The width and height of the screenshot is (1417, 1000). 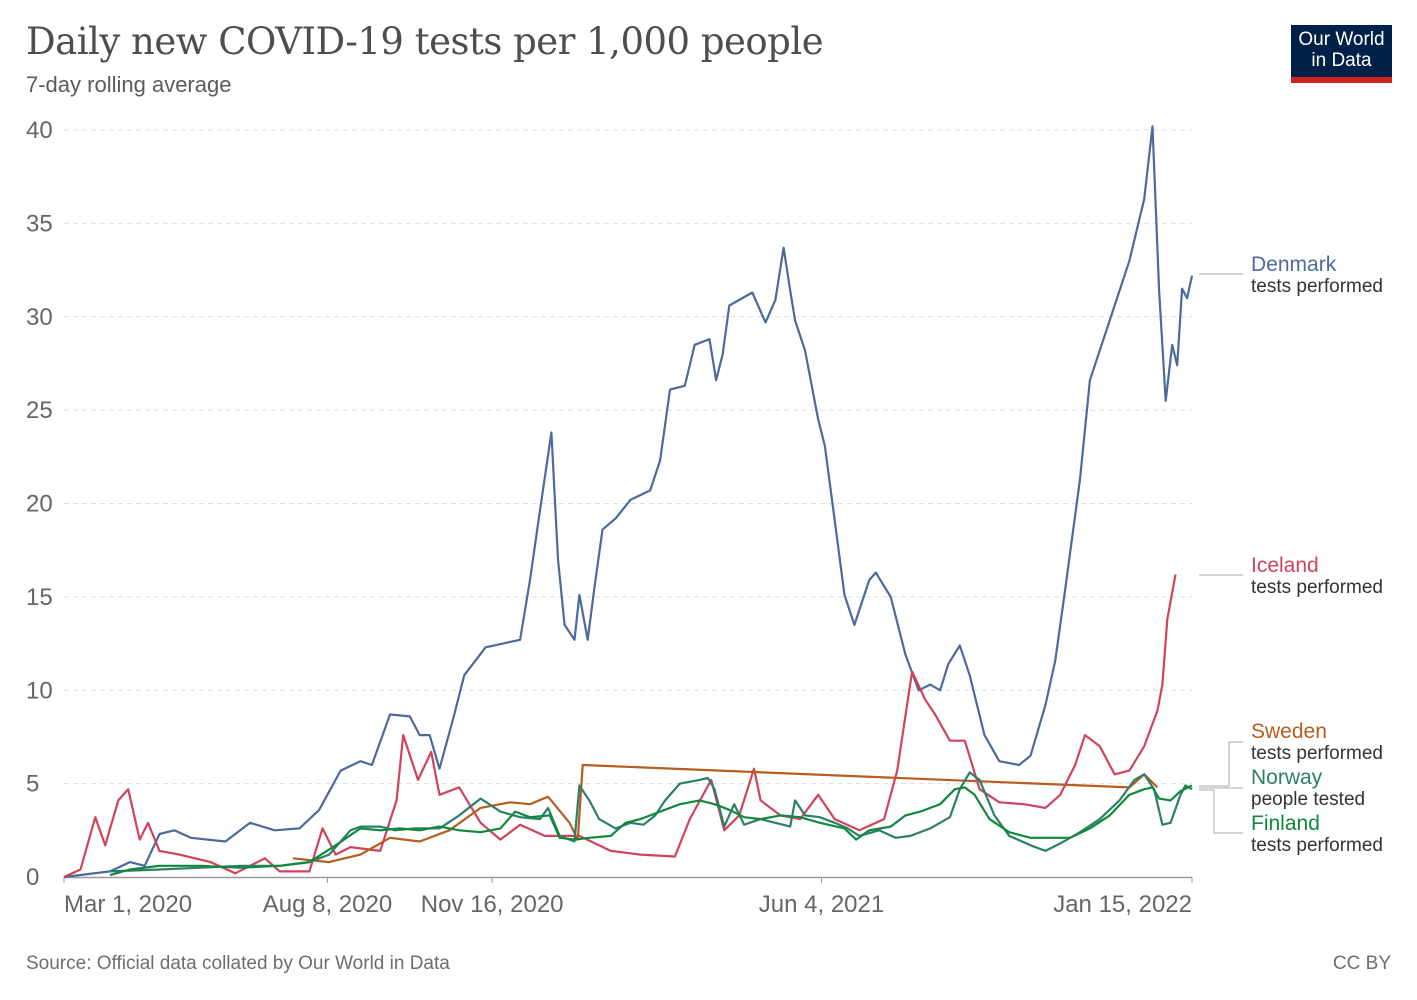 What do you see at coordinates (39, 597) in the screenshot?
I see `y-tick-label: 15` at bounding box center [39, 597].